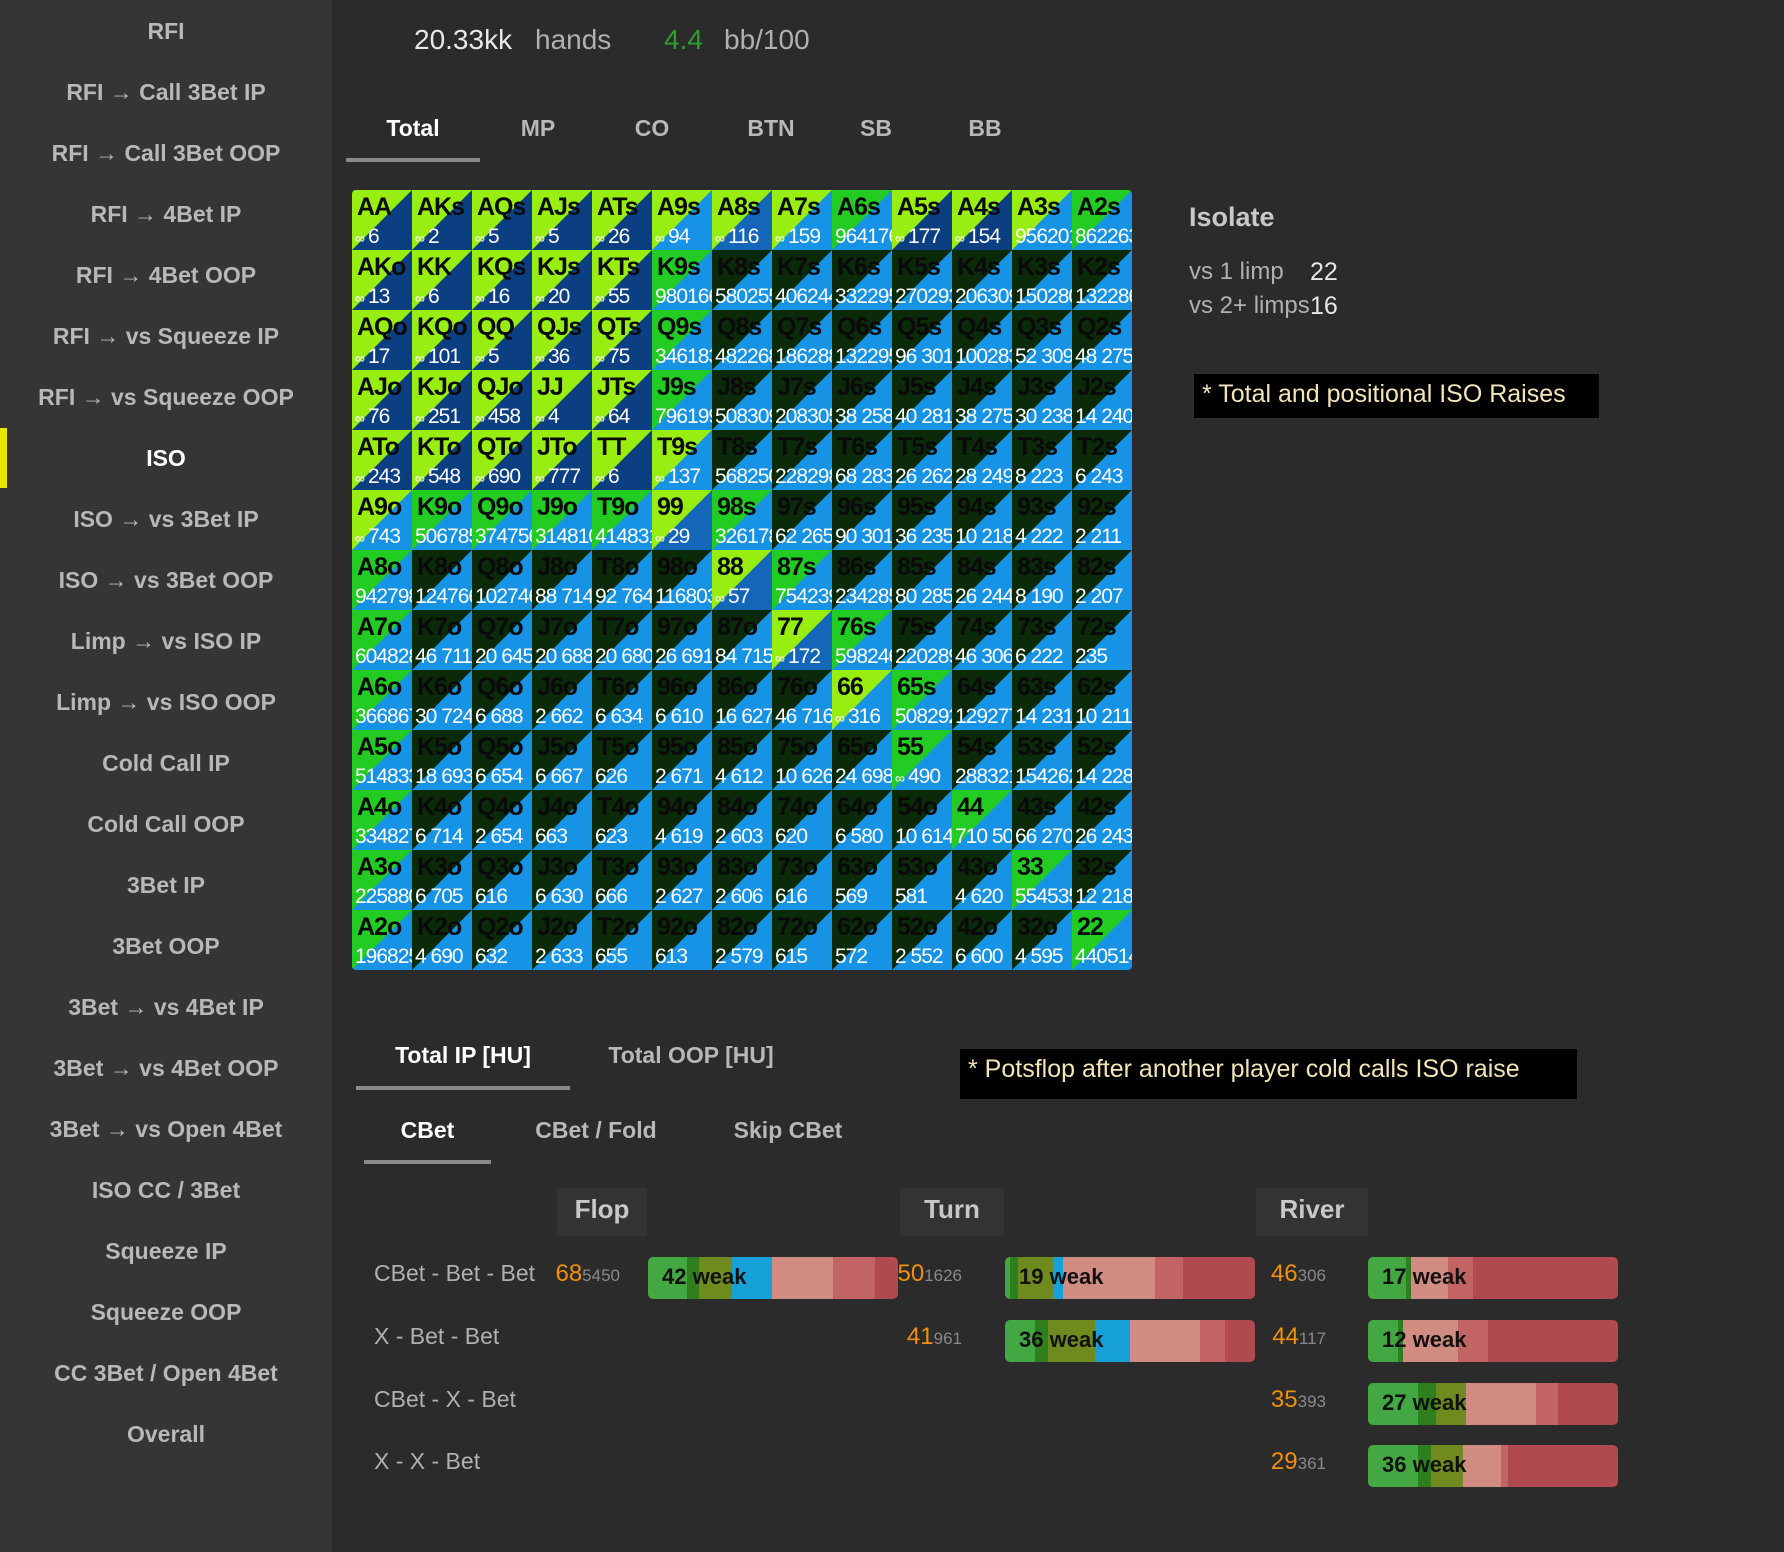 This screenshot has height=1552, width=1784. What do you see at coordinates (802, 700) in the screenshot?
I see `hand-cell: 76o 46 716` at bounding box center [802, 700].